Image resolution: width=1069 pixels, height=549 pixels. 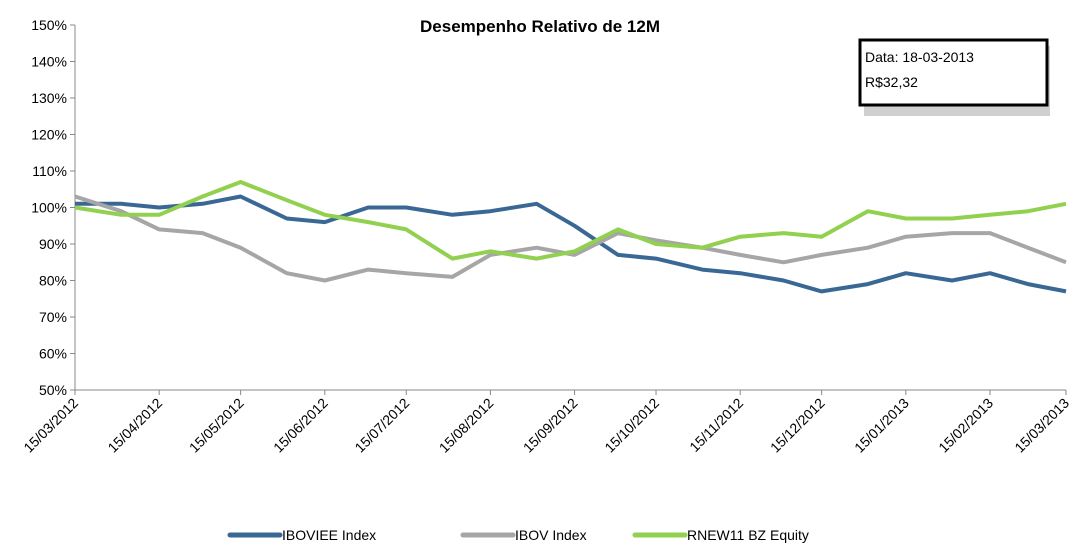 I want to click on x-tick-label: 15/11/2012, so click(x=716, y=425).